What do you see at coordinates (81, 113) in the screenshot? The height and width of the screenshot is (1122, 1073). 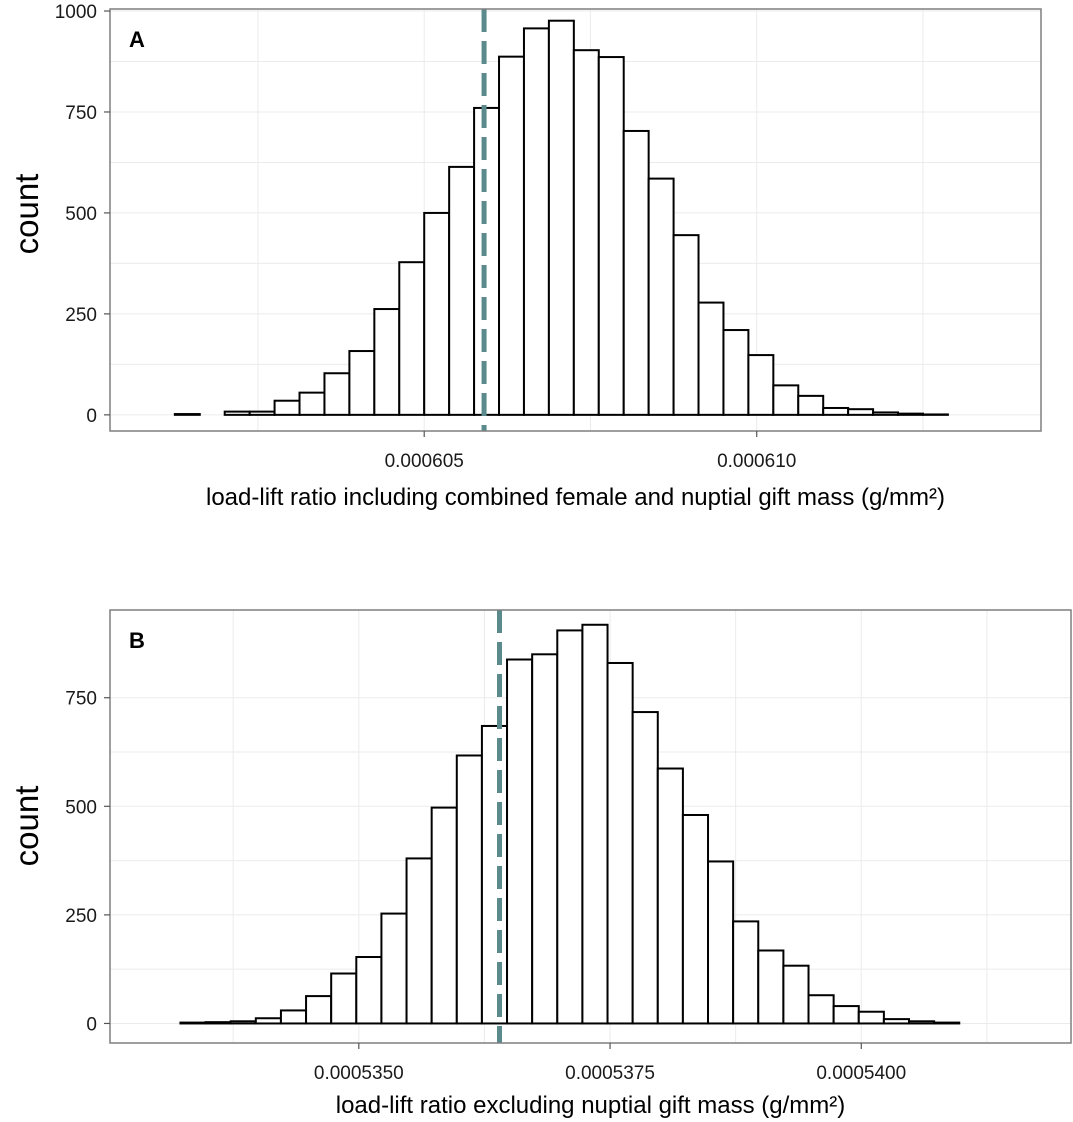 I see `panel-a-y-tick-label: 750` at bounding box center [81, 113].